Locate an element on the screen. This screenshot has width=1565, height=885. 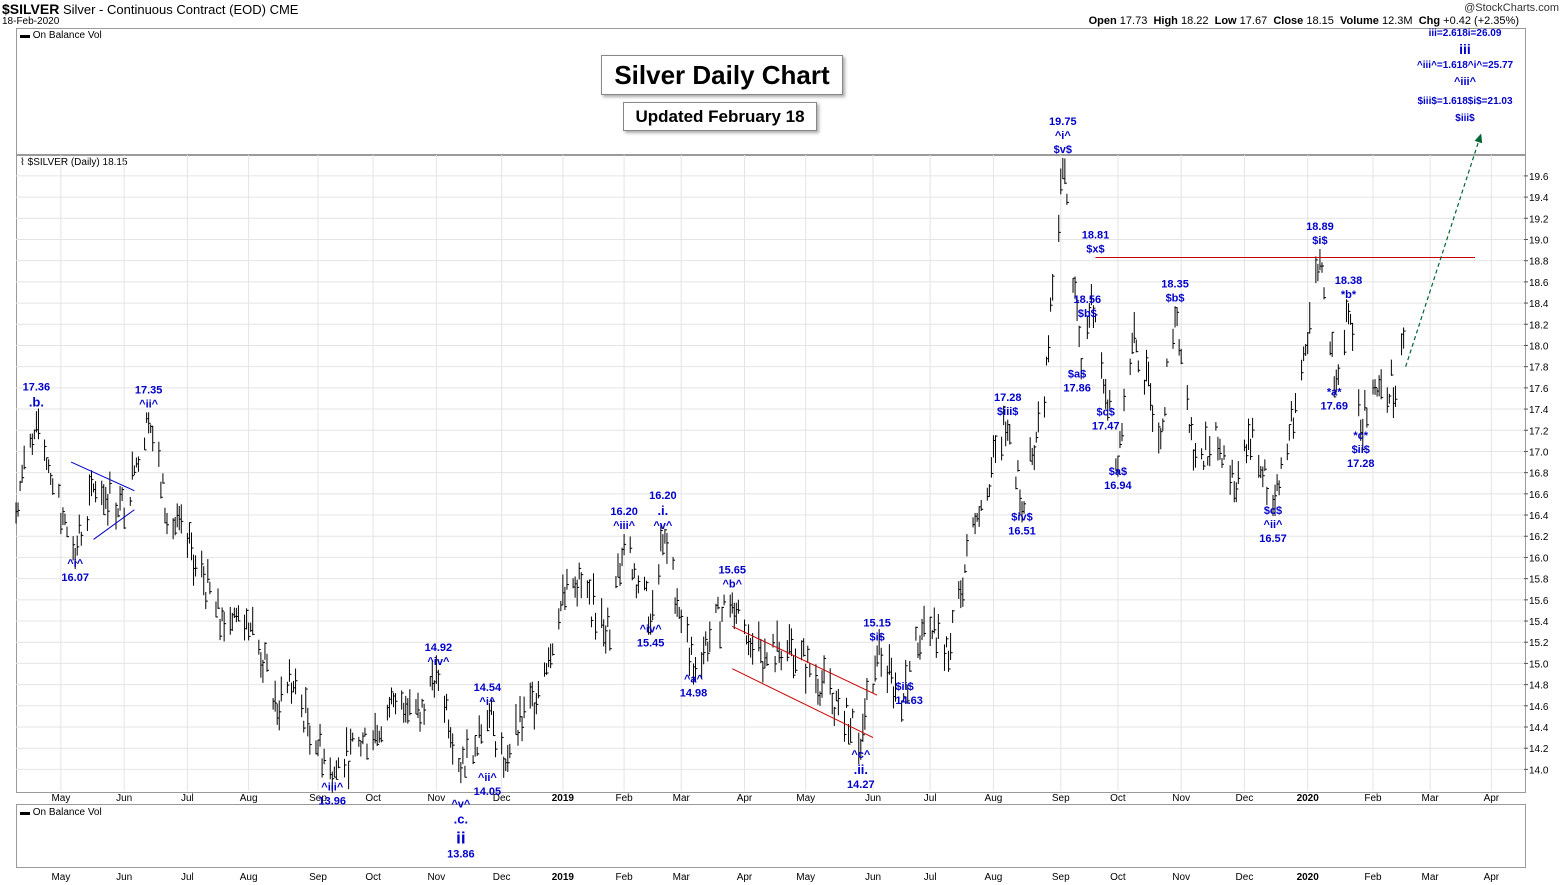
x-tick-label: Feb is located at coordinates (624, 798).